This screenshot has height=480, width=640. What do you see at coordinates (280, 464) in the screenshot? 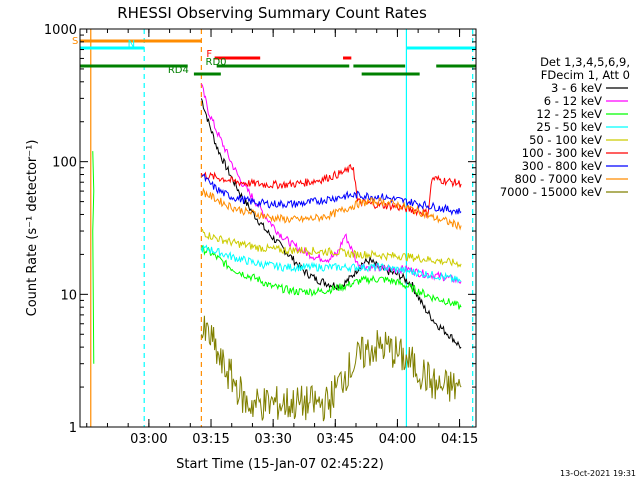
I see `x-axis-label: Start Time (15-Jan-07 02:45:22)` at bounding box center [280, 464].